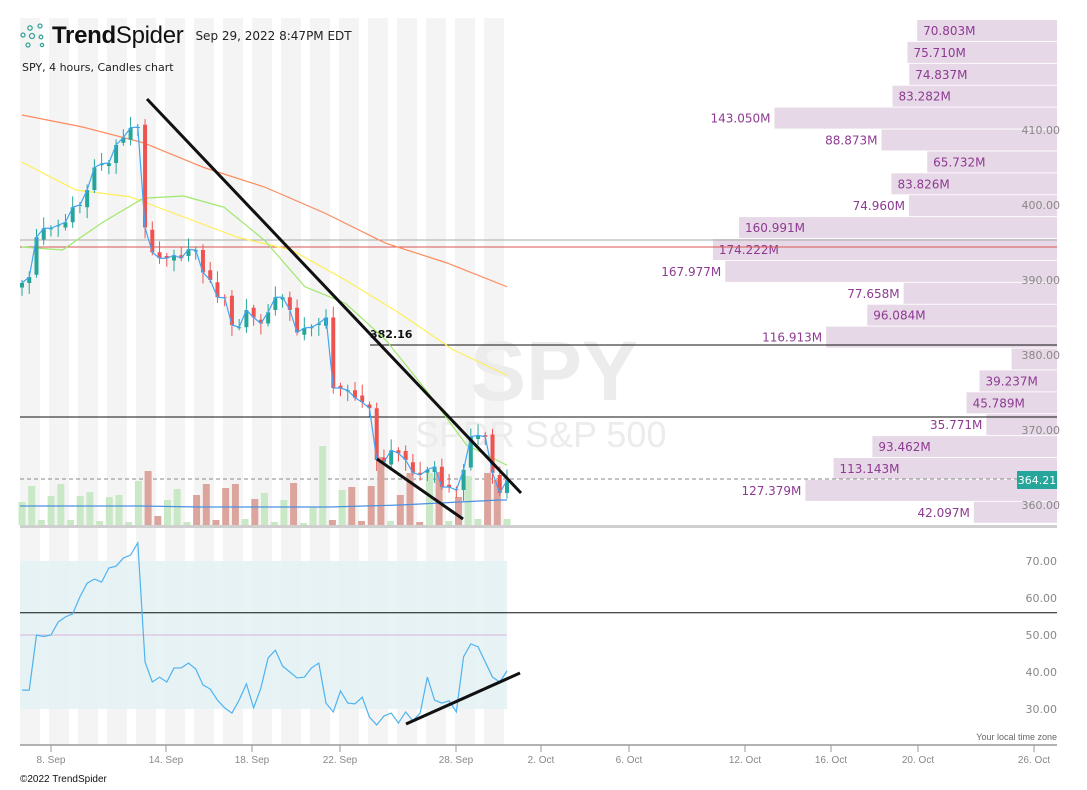 The height and width of the screenshot is (790, 1087). I want to click on date-axis-label: 12. Oct, so click(745, 760).